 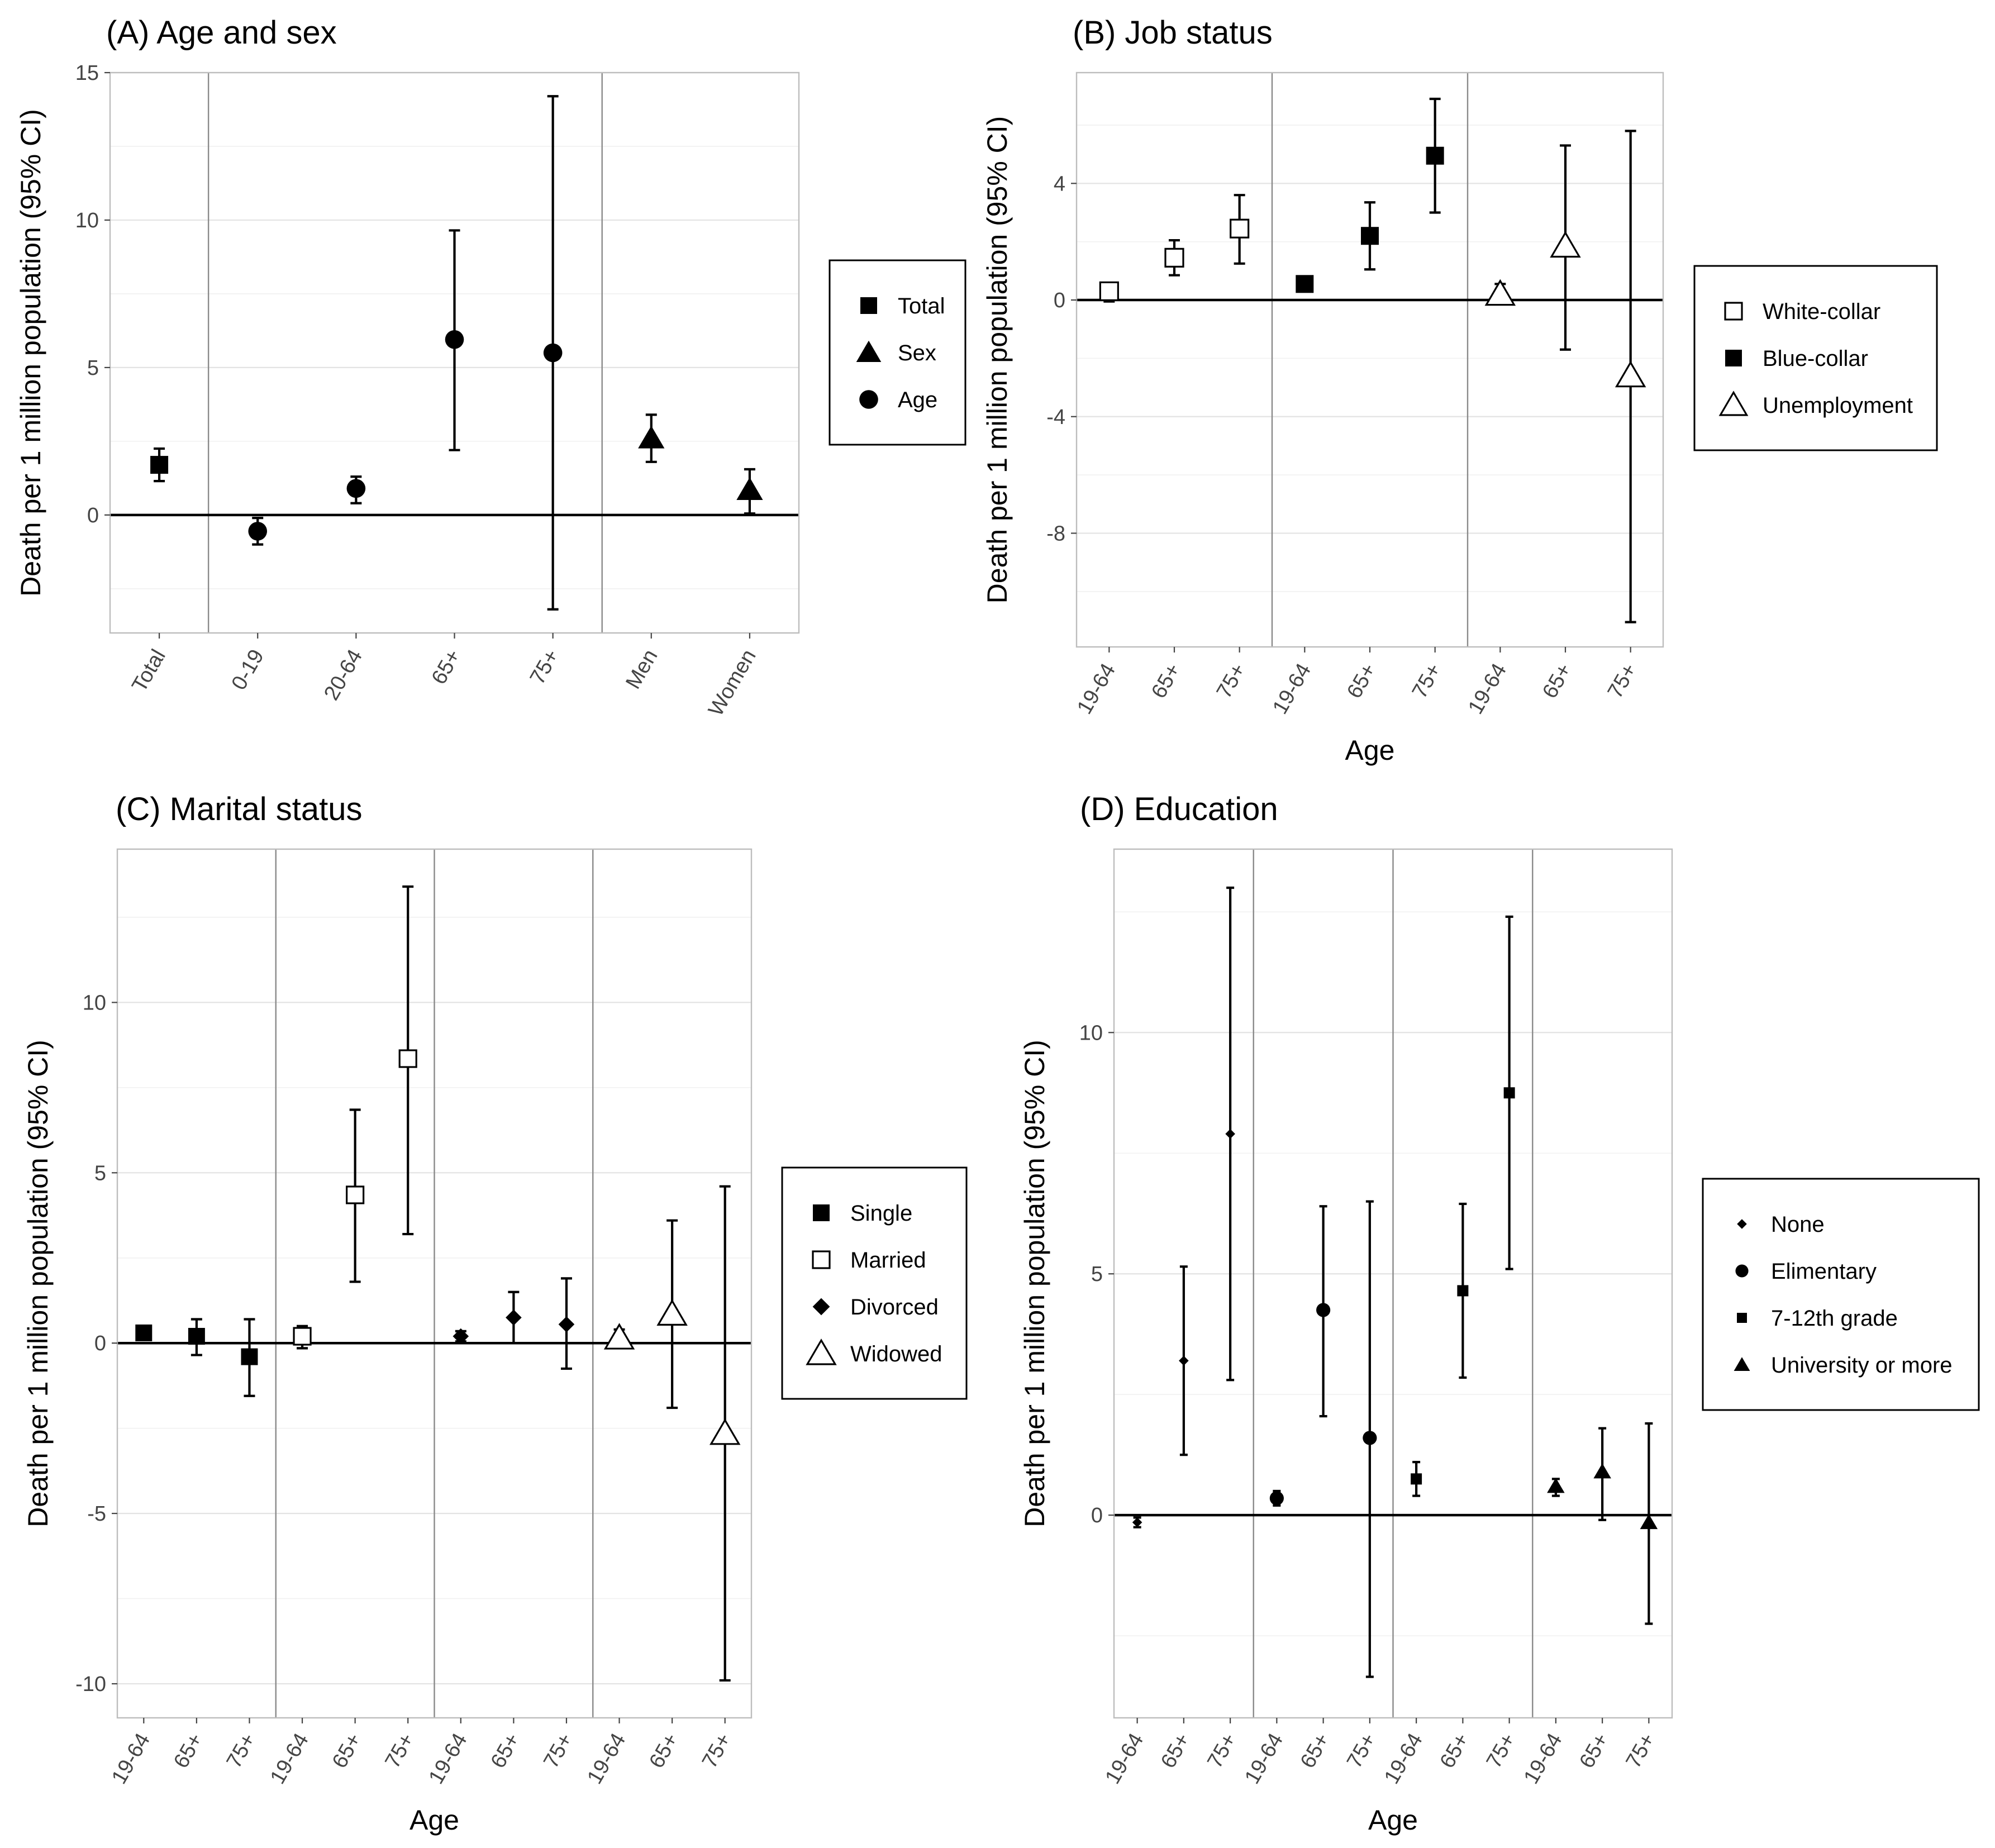 I want to click on legend-entry-sex: Sex, so click(x=896, y=352).